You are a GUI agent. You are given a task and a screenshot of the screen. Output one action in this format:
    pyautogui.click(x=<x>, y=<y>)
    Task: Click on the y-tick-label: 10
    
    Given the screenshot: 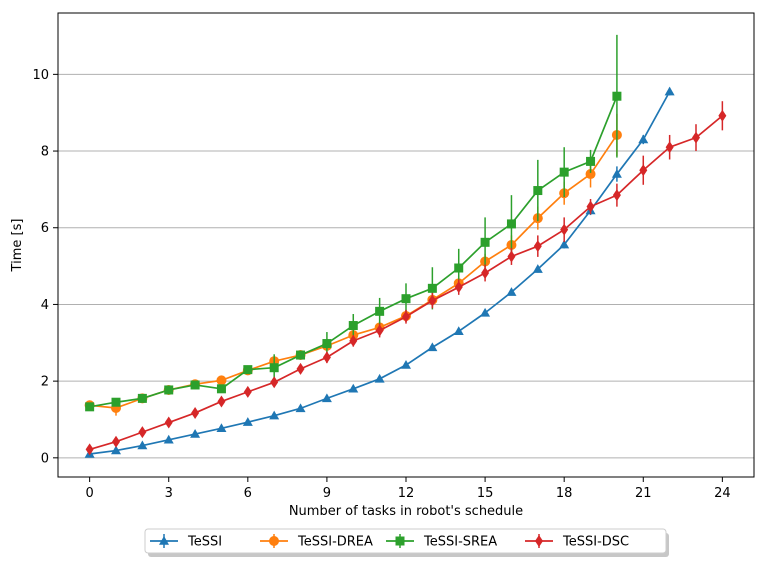 What is the action you would take?
    pyautogui.click(x=40, y=75)
    